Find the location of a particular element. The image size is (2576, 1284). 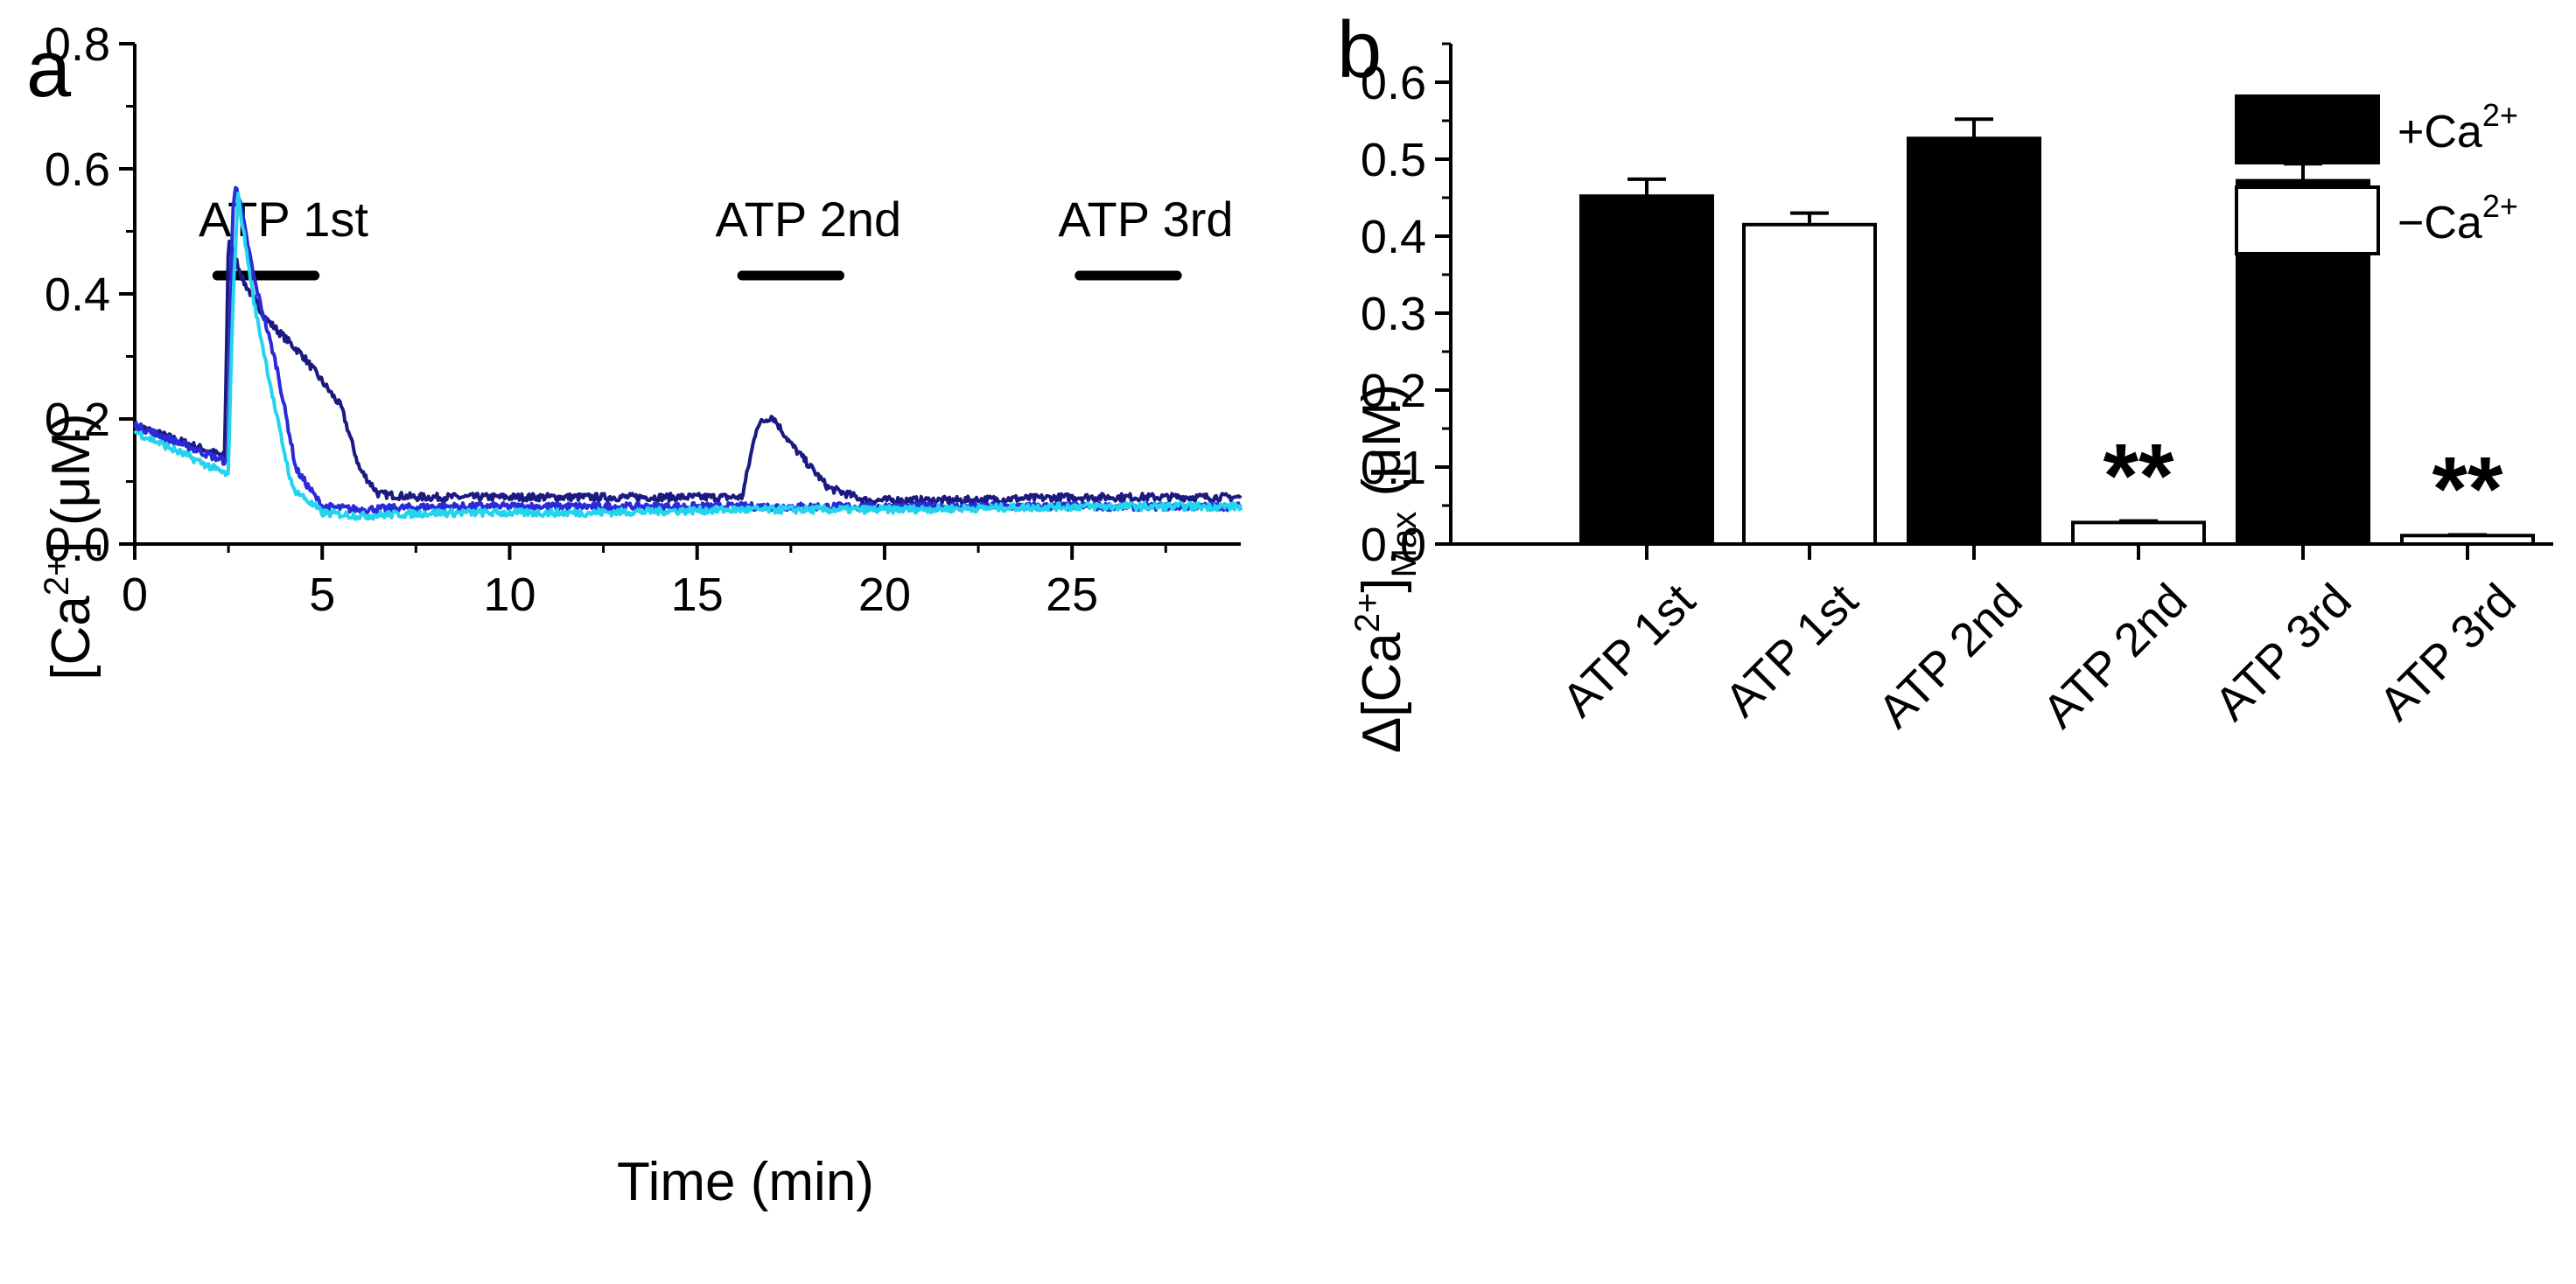

panel-a-y-axis-title: [Ca2+] (μM) is located at coordinates (70, 547).